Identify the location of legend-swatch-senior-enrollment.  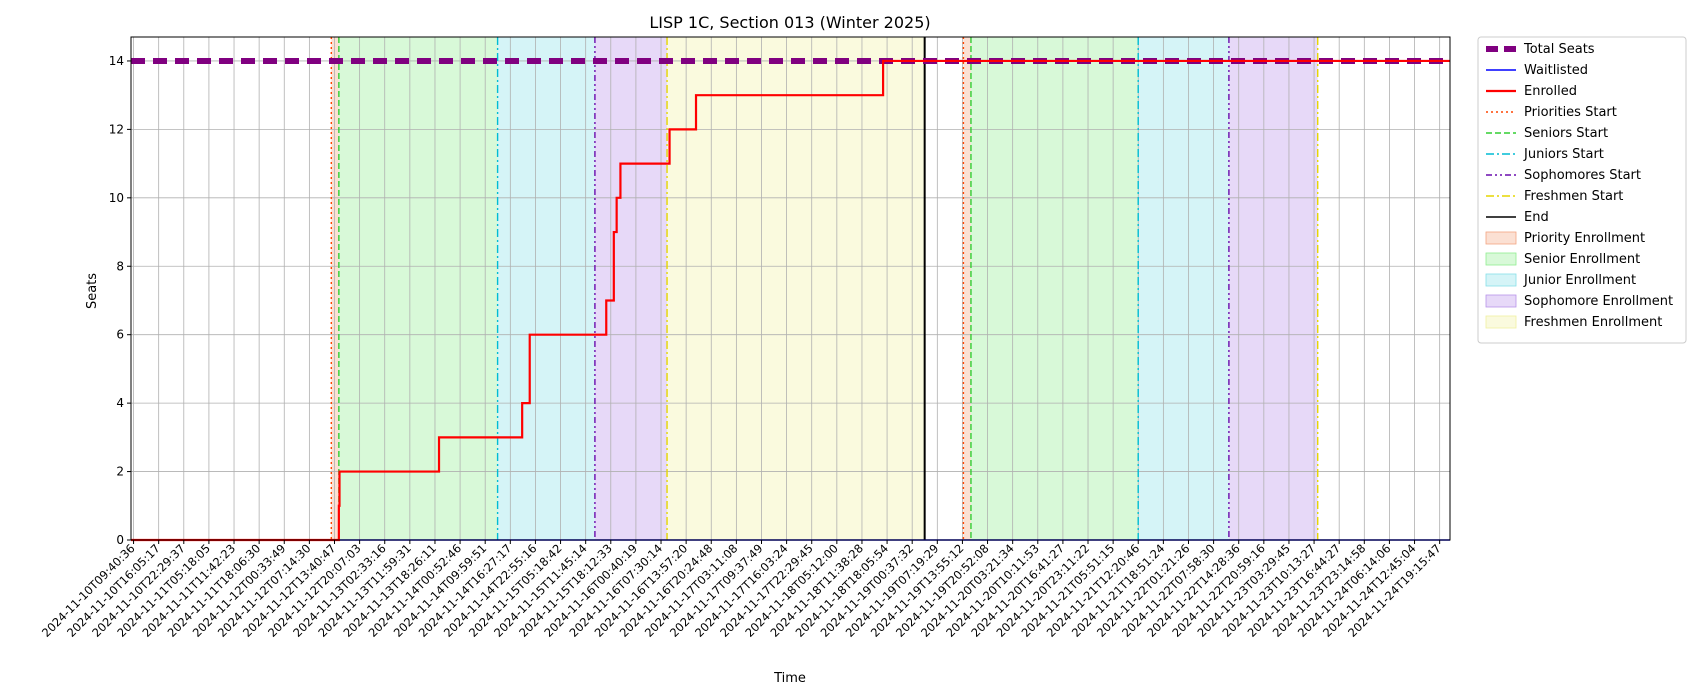
(1501, 259).